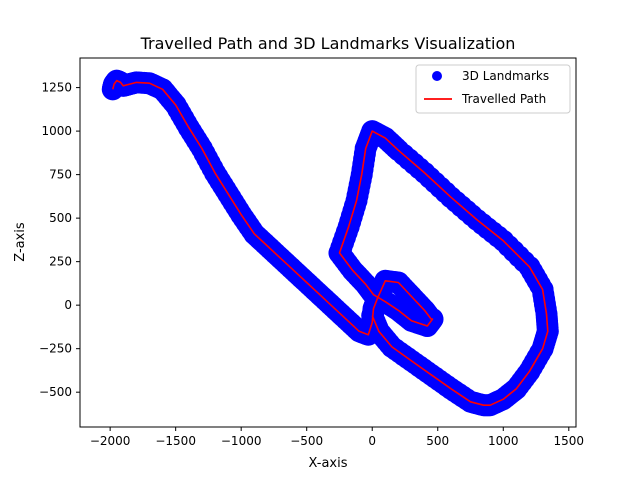 Image resolution: width=640 pixels, height=480 pixels. What do you see at coordinates (60, 218) in the screenshot?
I see `y-tick-label: 500` at bounding box center [60, 218].